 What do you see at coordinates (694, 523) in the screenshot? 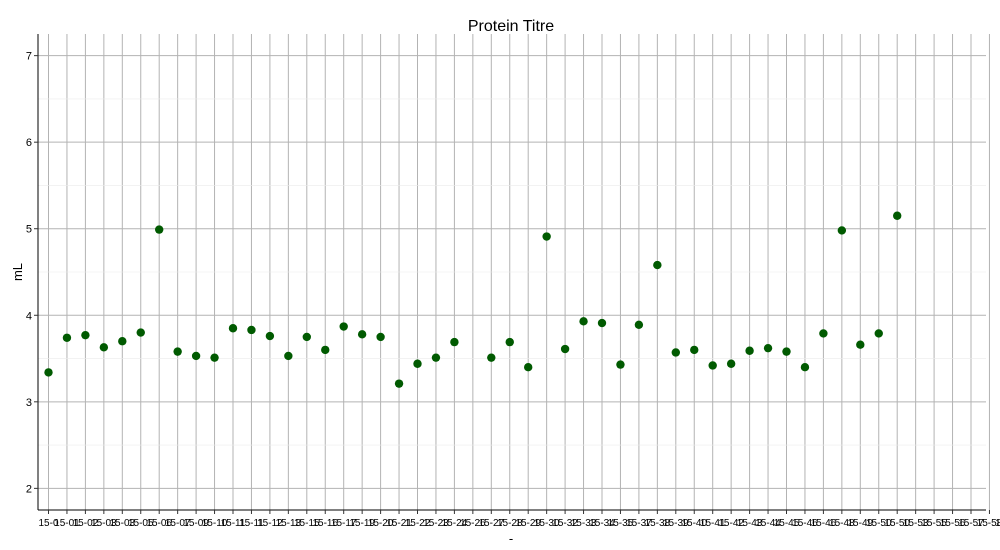
I see `x-tick-label: 15-40` at bounding box center [694, 523].